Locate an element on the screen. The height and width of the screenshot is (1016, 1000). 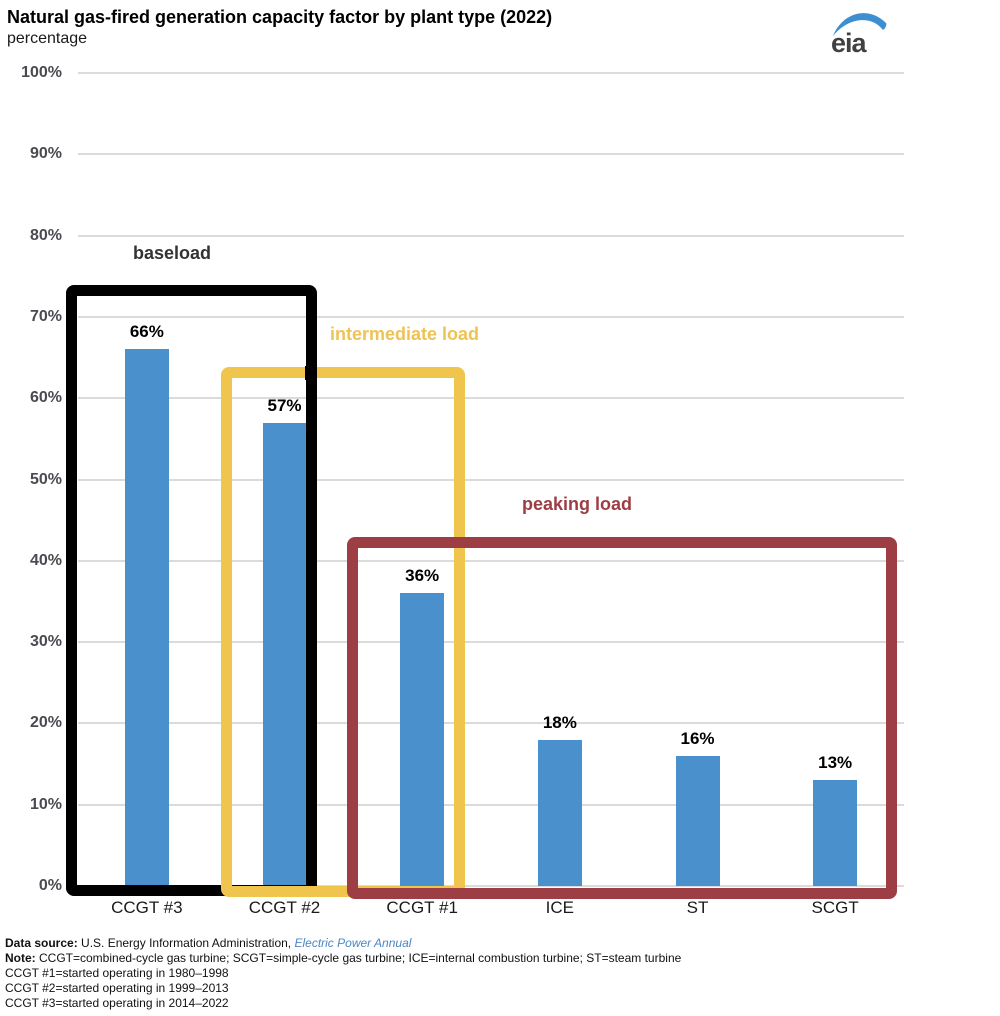
y-tick-label: 30% is located at coordinates (45, 642).